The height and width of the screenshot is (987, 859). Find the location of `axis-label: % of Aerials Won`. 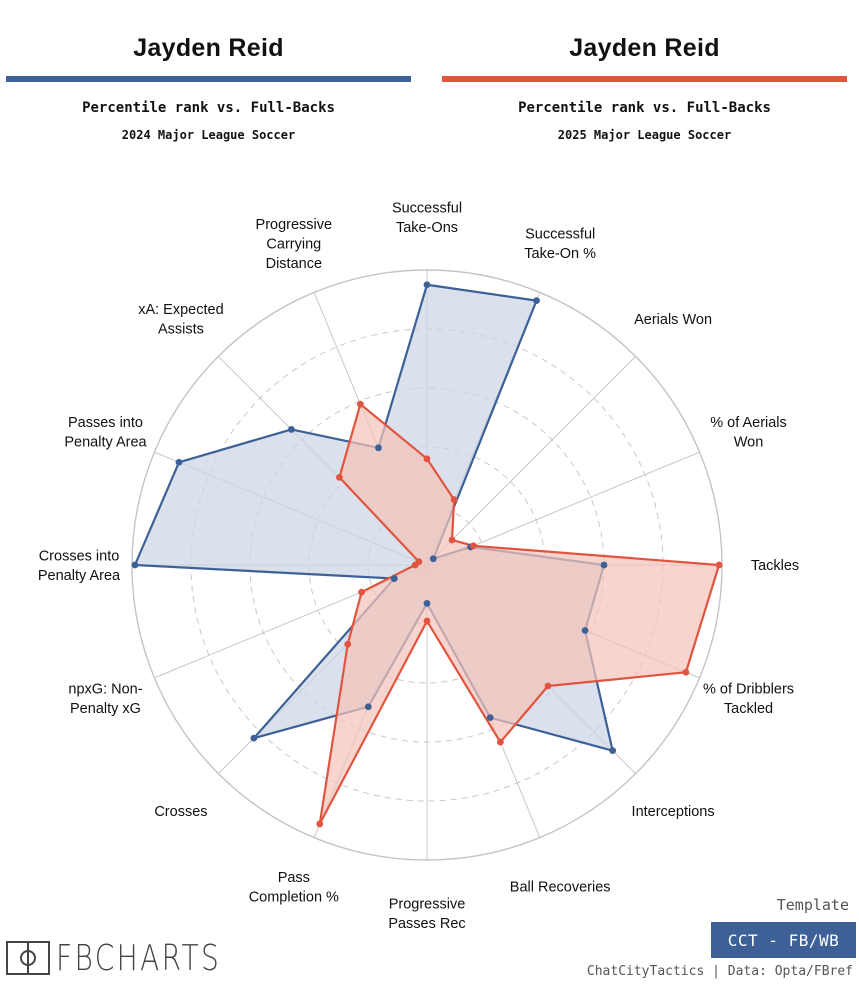

axis-label: % of Aerials Won is located at coordinates (748, 433).